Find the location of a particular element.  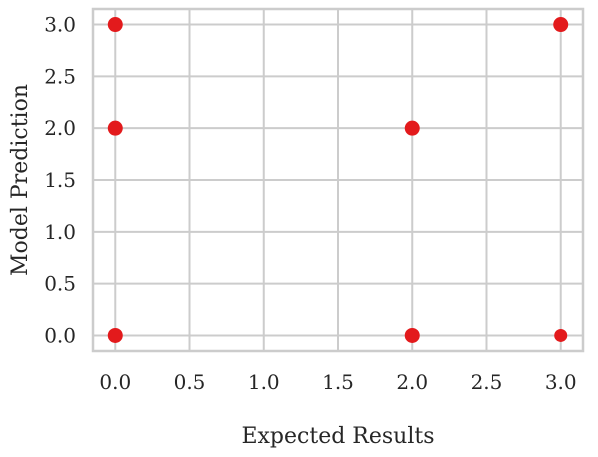

x-tick-labels: 0.0 0.5 1.0 1.5 2.0 2.5 3.0 is located at coordinates (337, 382).